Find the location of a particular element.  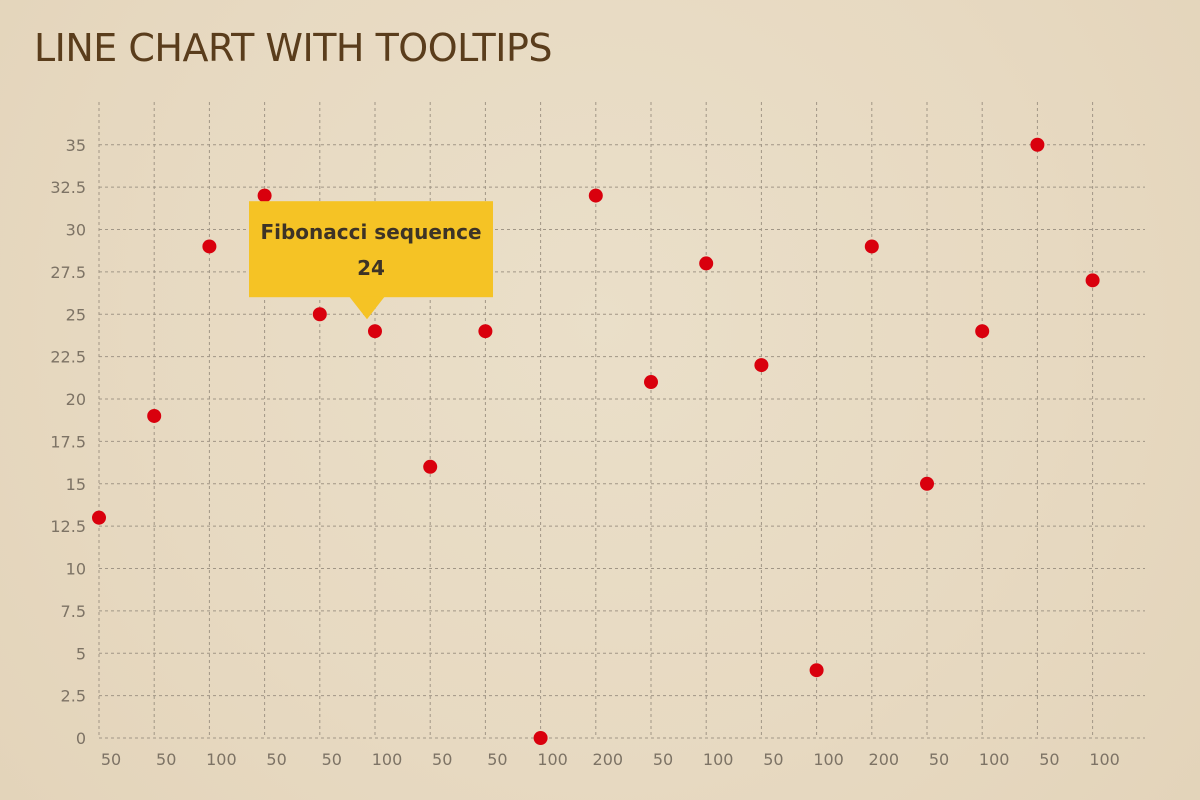

y-tick-label: 7.5 is located at coordinates (73, 611).